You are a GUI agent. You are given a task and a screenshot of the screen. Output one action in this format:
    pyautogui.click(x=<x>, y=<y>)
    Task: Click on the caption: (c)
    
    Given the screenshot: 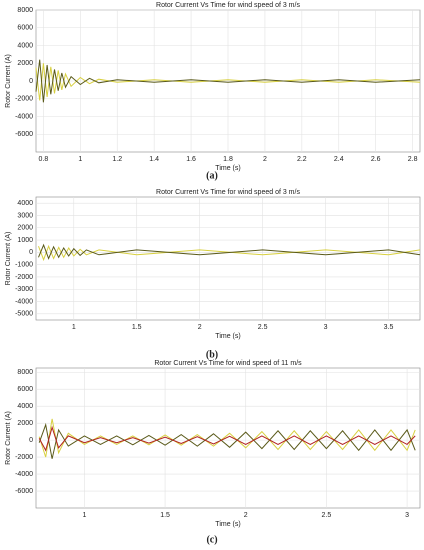 What is the action you would take?
    pyautogui.click(x=211, y=539)
    